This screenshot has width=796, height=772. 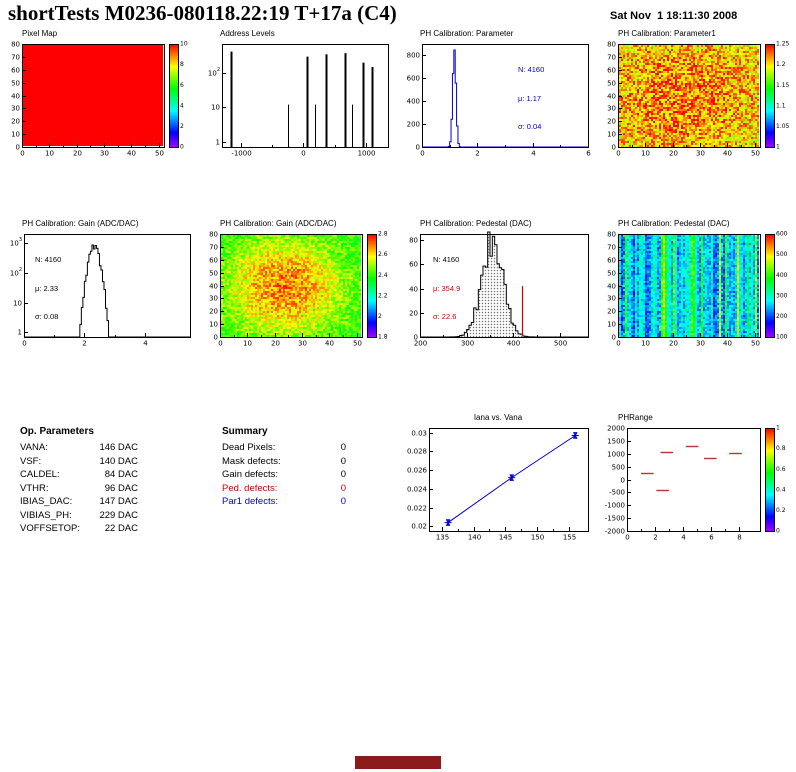 I want to click on parameter1-map-plot, so click(x=696, y=100).